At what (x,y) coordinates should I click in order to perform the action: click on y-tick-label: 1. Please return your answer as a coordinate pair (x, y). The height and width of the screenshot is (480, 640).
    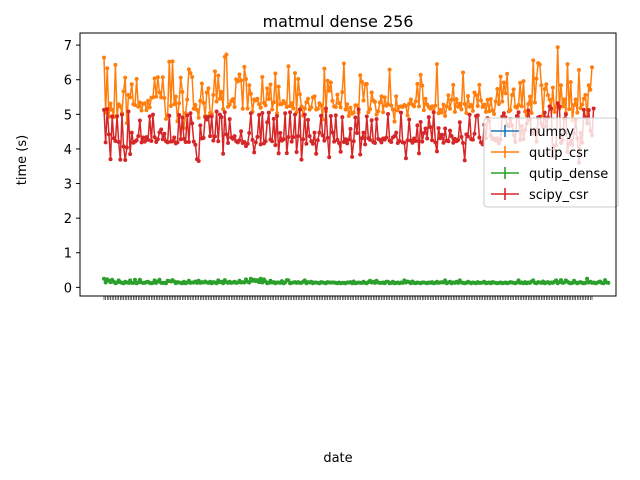
    Looking at the image, I should click on (68, 254).